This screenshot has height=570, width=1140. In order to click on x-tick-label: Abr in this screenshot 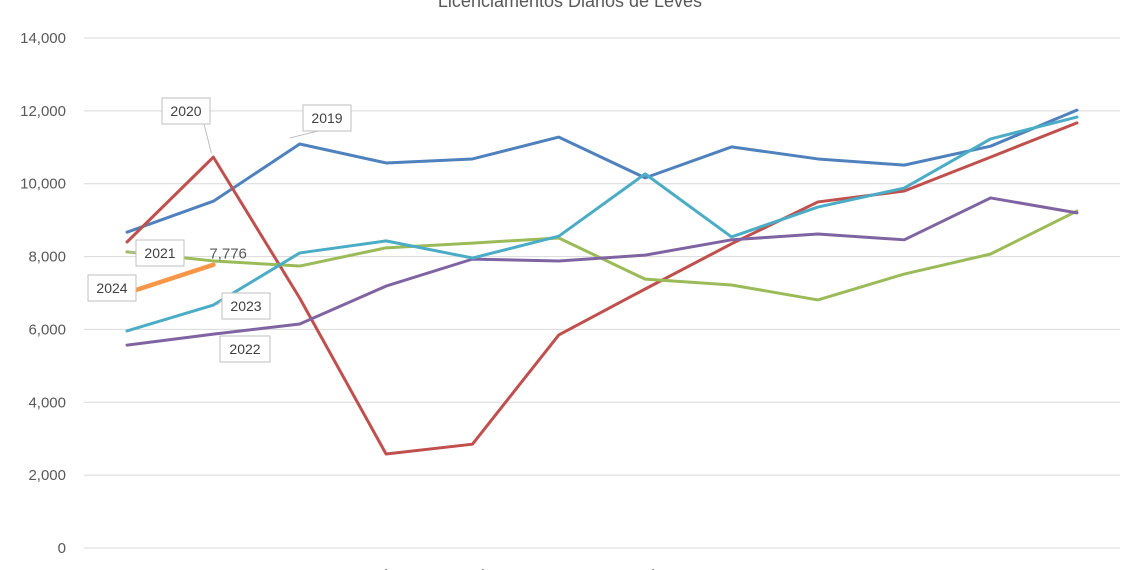, I will do `click(385, 568)`.